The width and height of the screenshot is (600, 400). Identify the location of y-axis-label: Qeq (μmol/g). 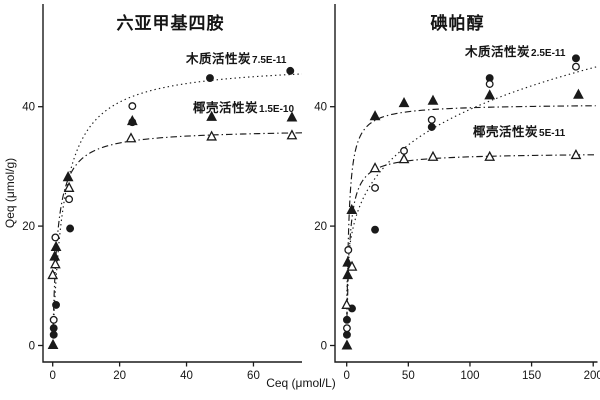
(10, 193).